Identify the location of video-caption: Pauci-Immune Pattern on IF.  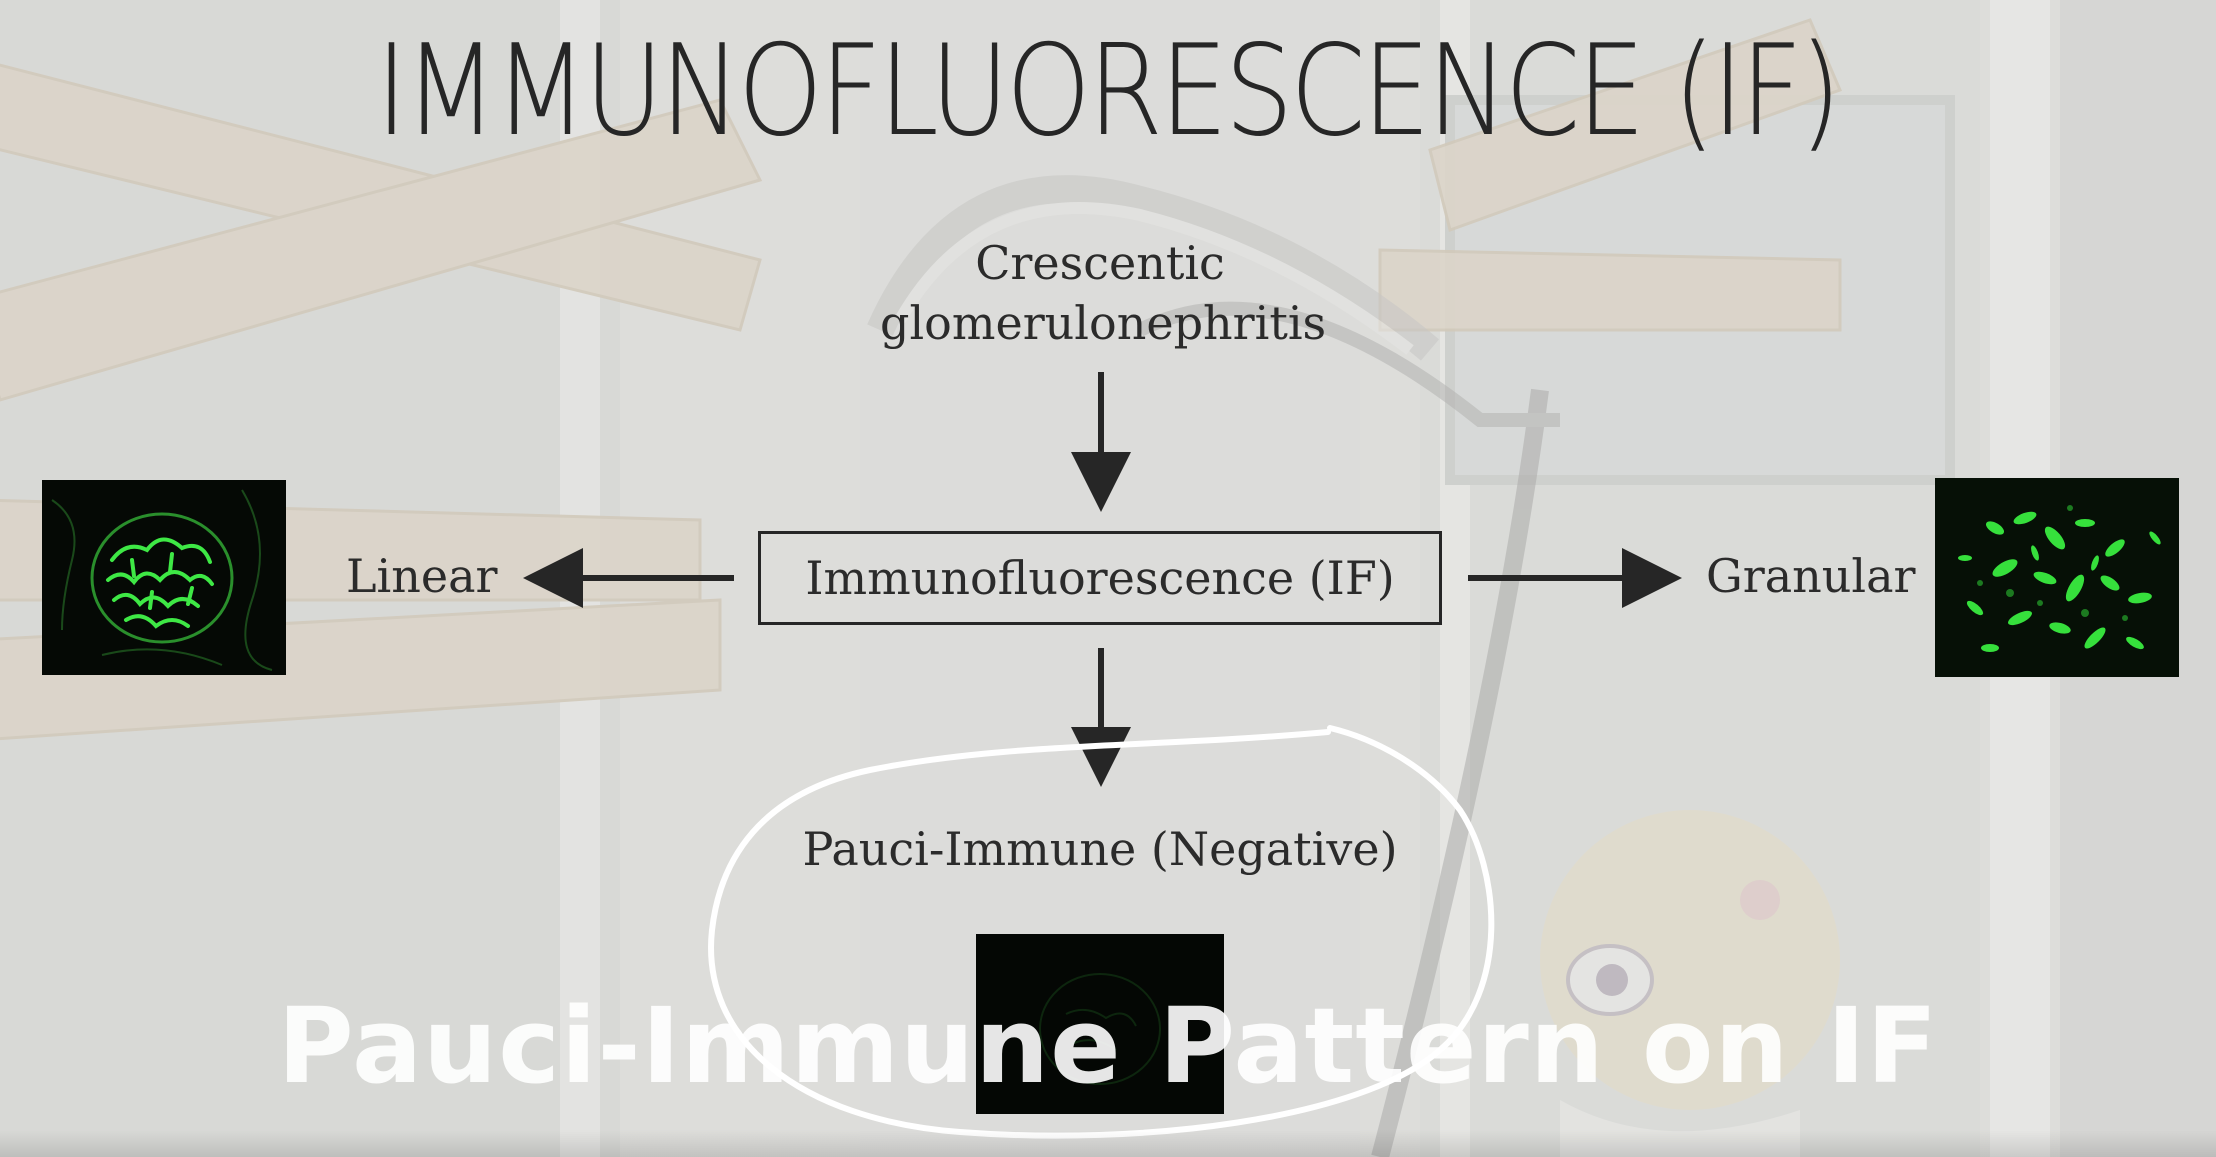
(1108, 1046).